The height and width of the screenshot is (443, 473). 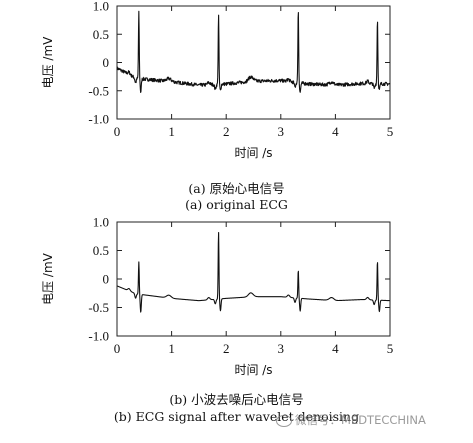 I want to click on watermark: 微信号：MEDTECCHINA, so click(x=351, y=420).